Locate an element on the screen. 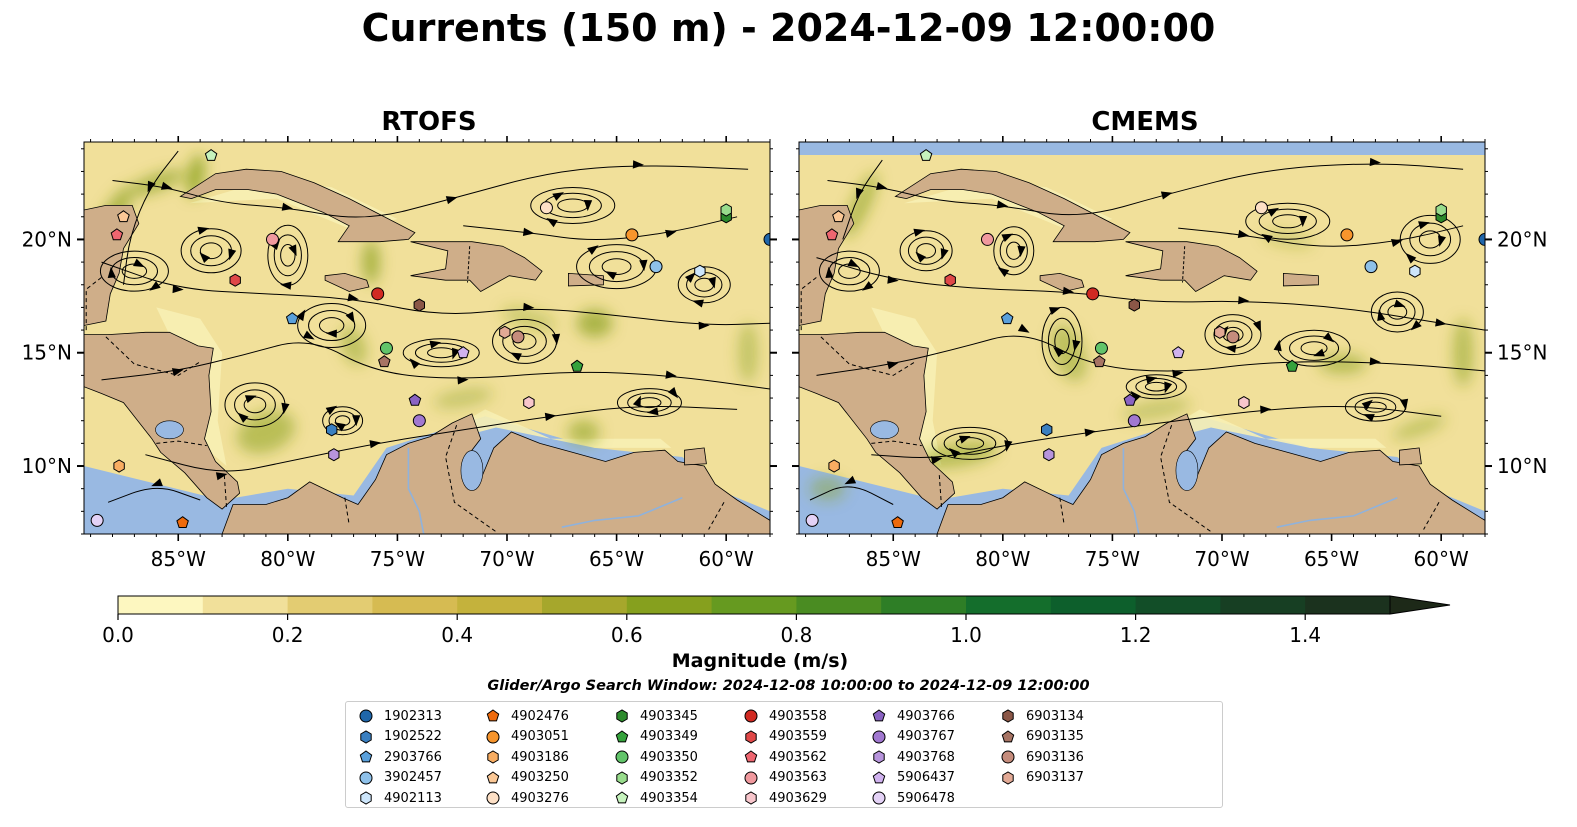 The width and height of the screenshot is (1577, 827). legend-item: 4903349 is located at coordinates (655, 737).